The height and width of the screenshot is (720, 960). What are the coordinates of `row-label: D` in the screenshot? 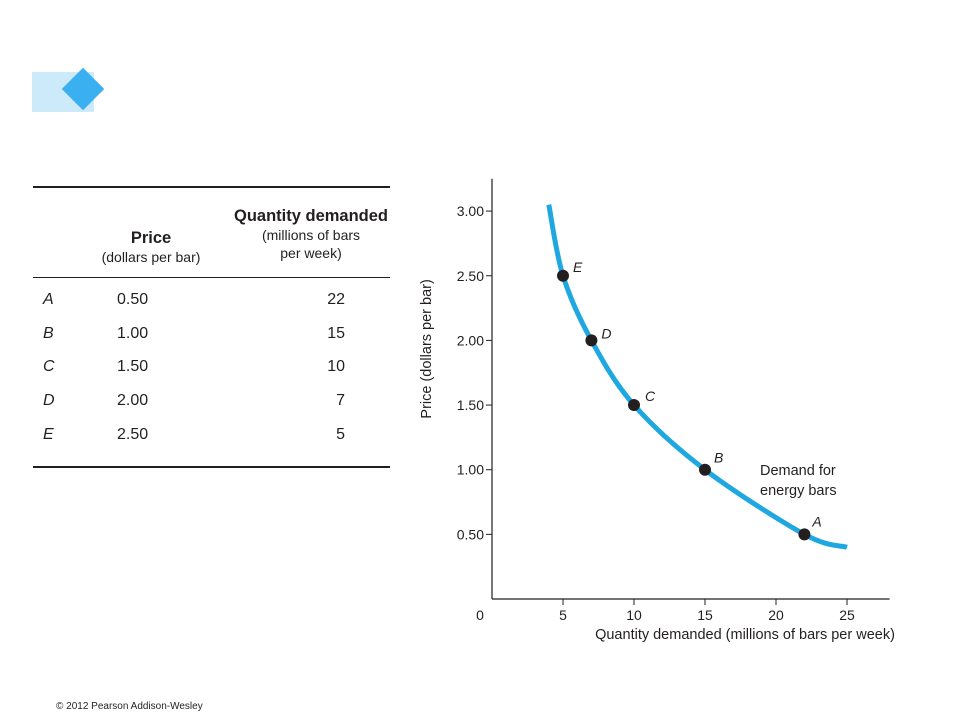 It's located at (49, 400).